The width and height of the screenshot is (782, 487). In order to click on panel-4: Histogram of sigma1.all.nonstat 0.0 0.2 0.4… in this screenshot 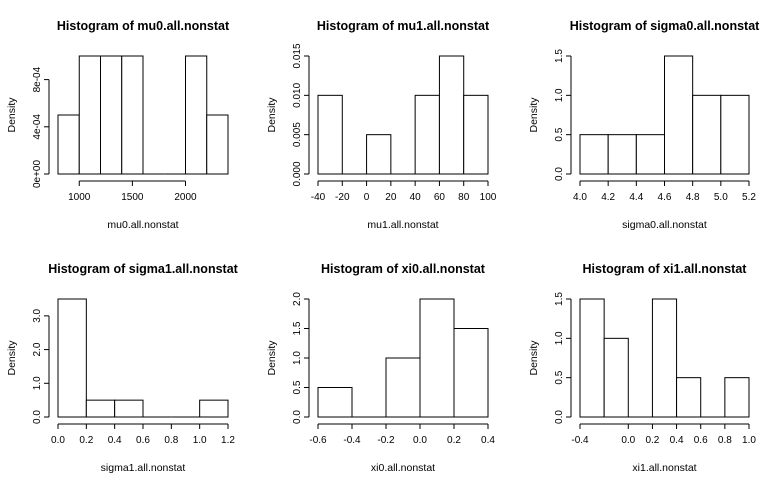, I will do `click(122, 368)`.